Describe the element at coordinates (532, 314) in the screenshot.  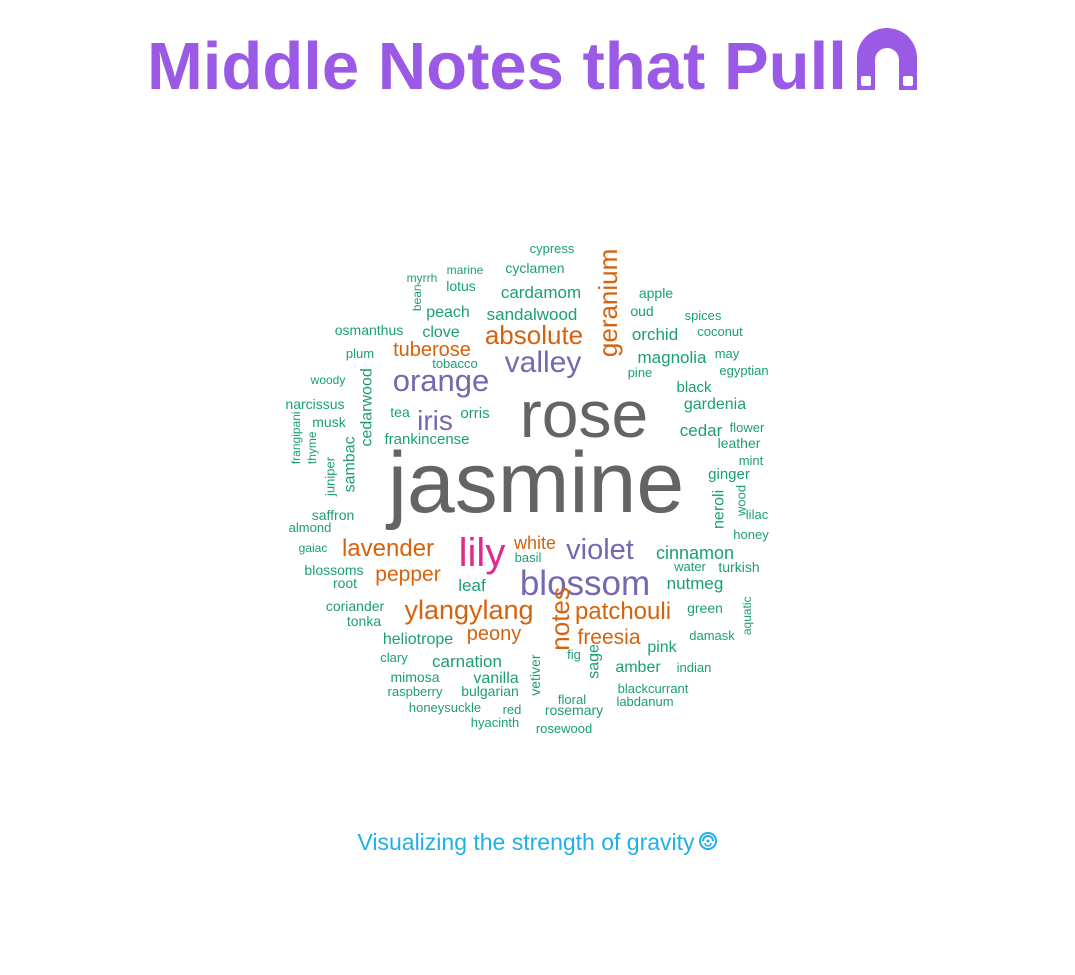
I see `word-sandalwood: sandalwood` at that location.